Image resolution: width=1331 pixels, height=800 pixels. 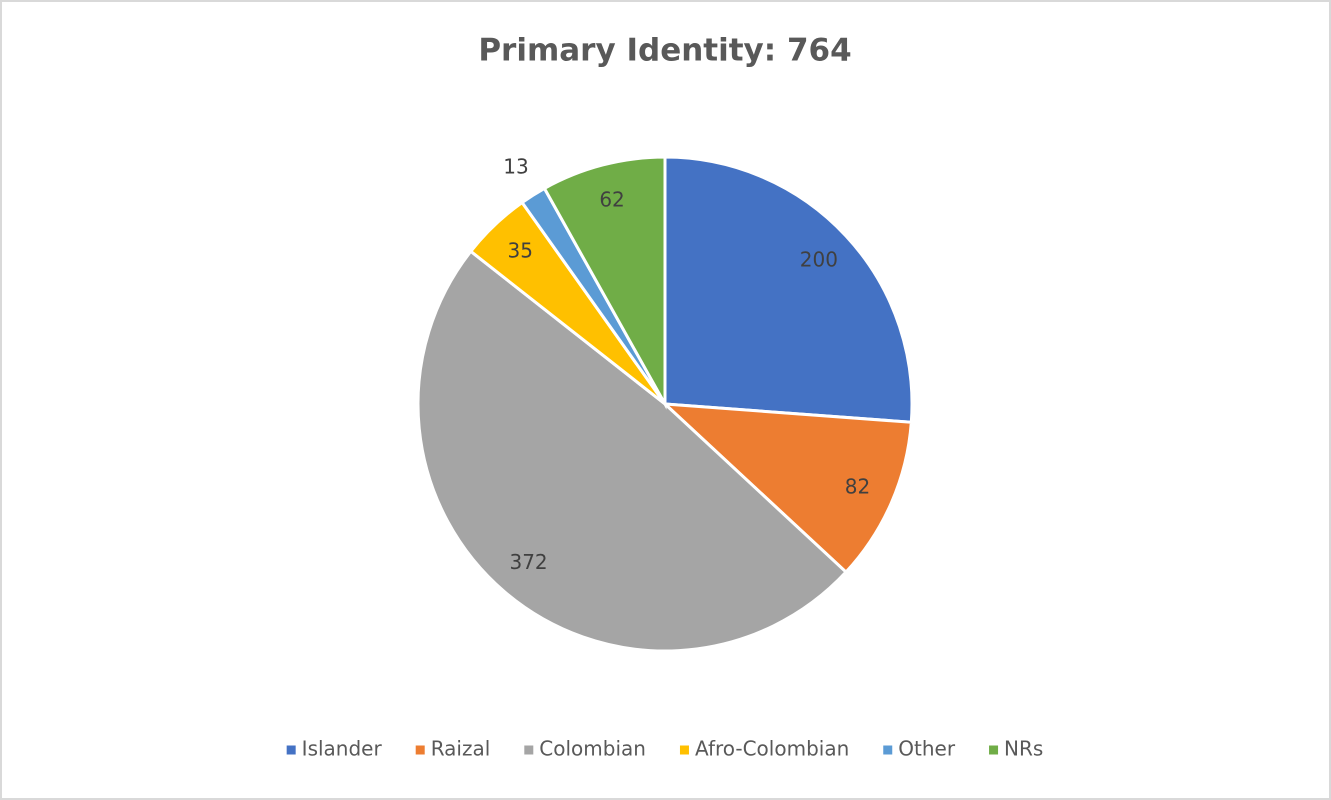 I want to click on data-label: 62, so click(x=611, y=199).